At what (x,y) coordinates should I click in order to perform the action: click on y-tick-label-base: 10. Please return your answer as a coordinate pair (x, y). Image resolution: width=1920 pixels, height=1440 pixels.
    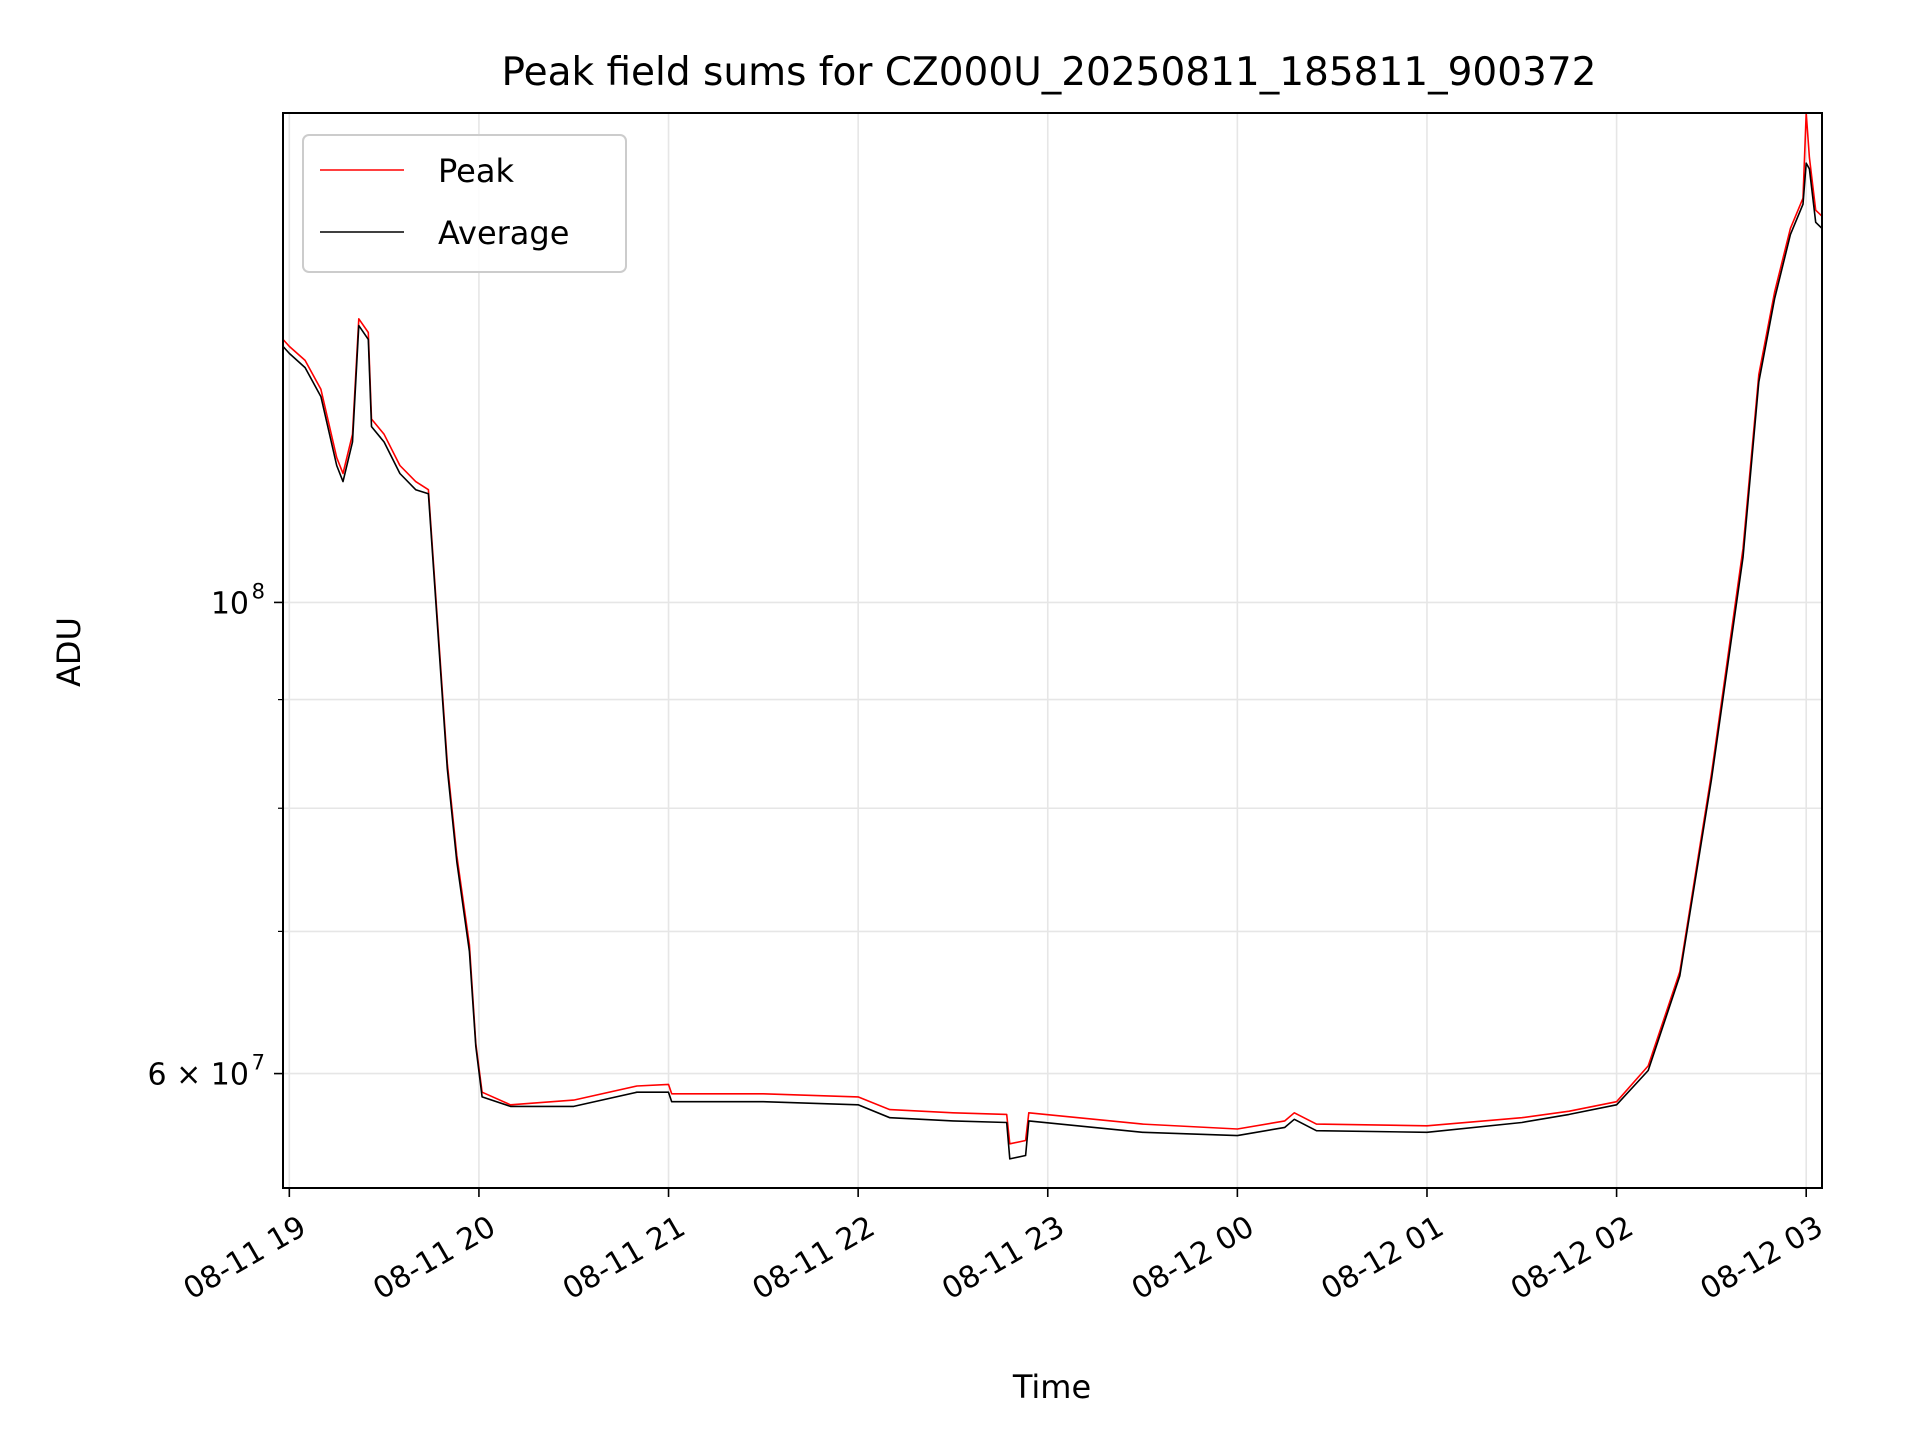
    Looking at the image, I should click on (230, 603).